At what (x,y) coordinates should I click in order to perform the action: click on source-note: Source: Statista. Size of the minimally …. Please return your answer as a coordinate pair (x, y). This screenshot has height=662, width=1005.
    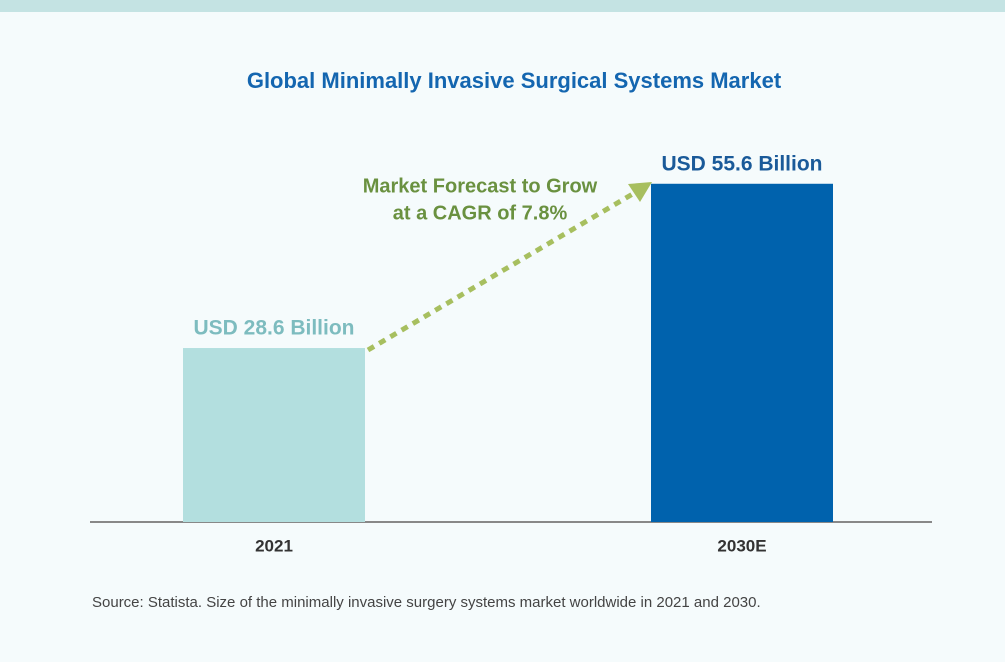
    Looking at the image, I should click on (426, 602).